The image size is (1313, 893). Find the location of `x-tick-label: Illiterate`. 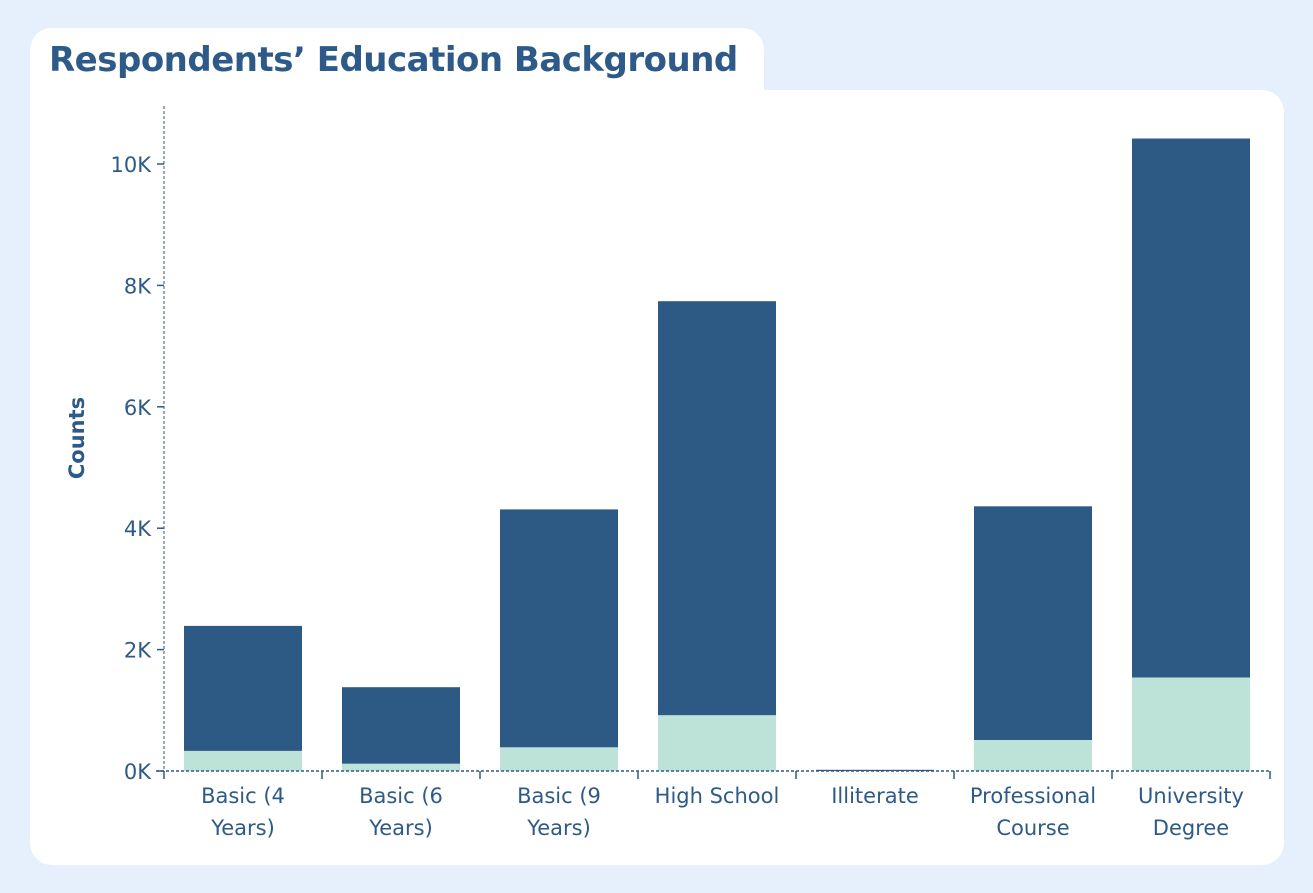

x-tick-label: Illiterate is located at coordinates (875, 796).